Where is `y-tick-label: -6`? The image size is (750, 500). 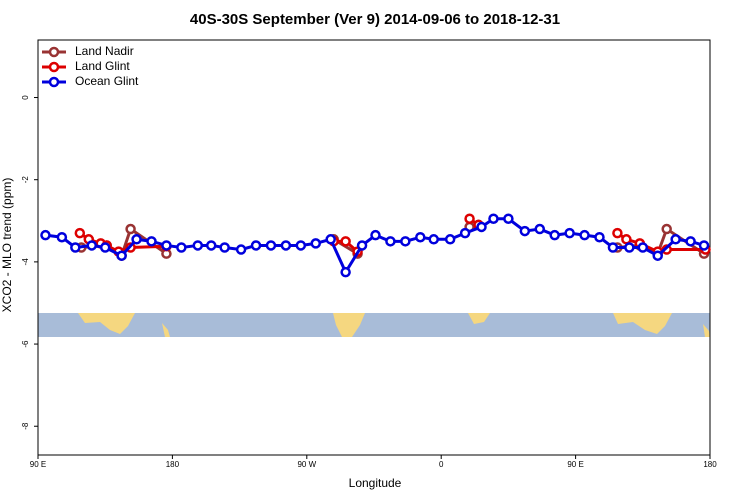
y-tick-label: -6 is located at coordinates (25, 344).